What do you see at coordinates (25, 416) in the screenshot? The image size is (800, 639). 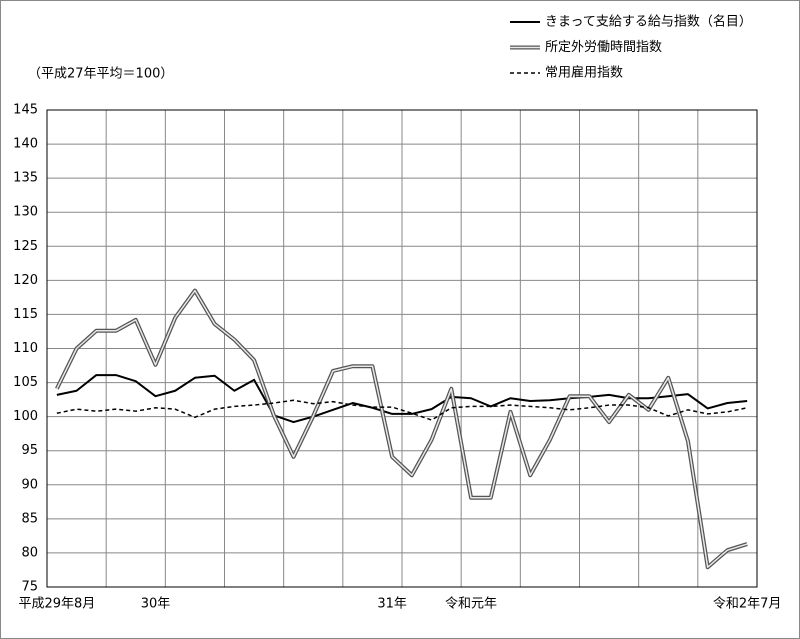 I see `y-tick-label: 100` at bounding box center [25, 416].